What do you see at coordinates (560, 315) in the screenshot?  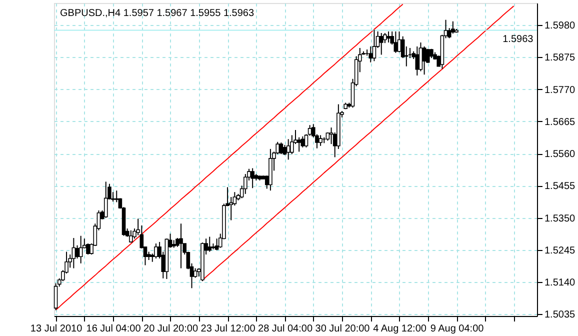 I see `y-tick-label: 1.5035` at bounding box center [560, 315].